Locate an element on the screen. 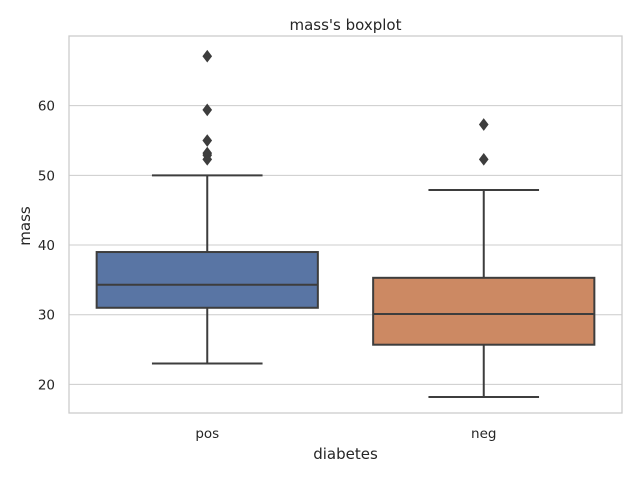 The height and width of the screenshot is (480, 640). y-axis-label: mass is located at coordinates (25, 226).